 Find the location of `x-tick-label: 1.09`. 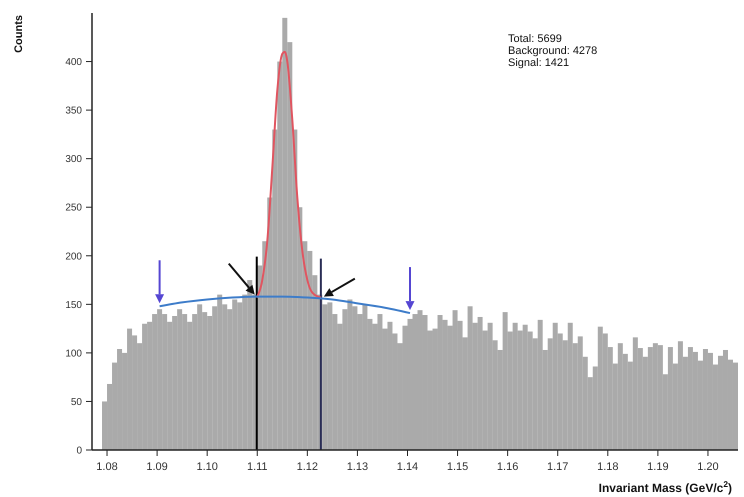

x-tick-label: 1.09 is located at coordinates (157, 467).